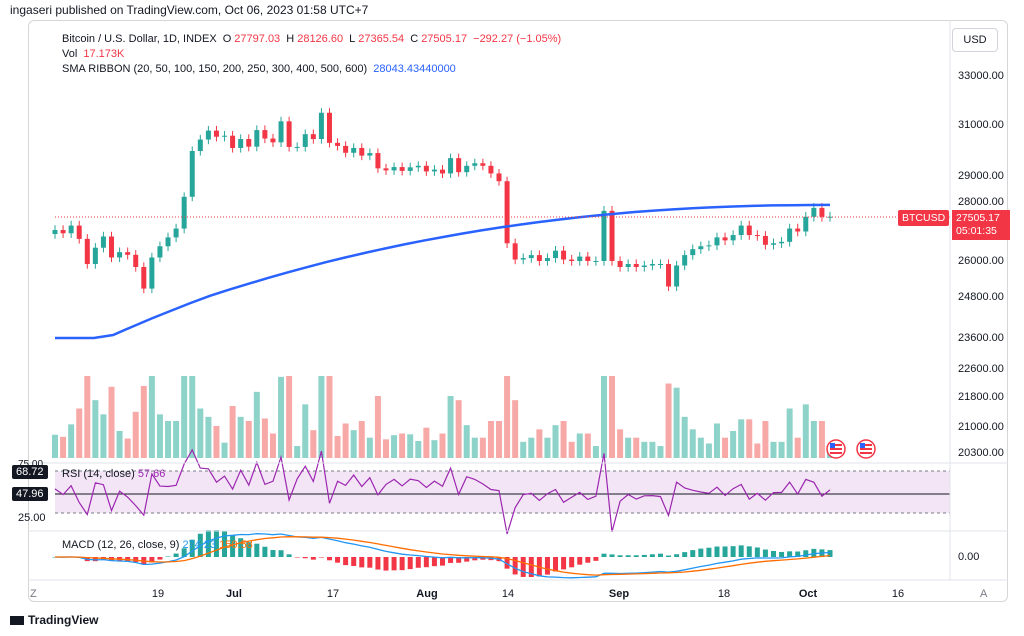 The height and width of the screenshot is (636, 1024). Describe the element at coordinates (981, 338) in the screenshot. I see `price-tick: 23600.00` at that location.